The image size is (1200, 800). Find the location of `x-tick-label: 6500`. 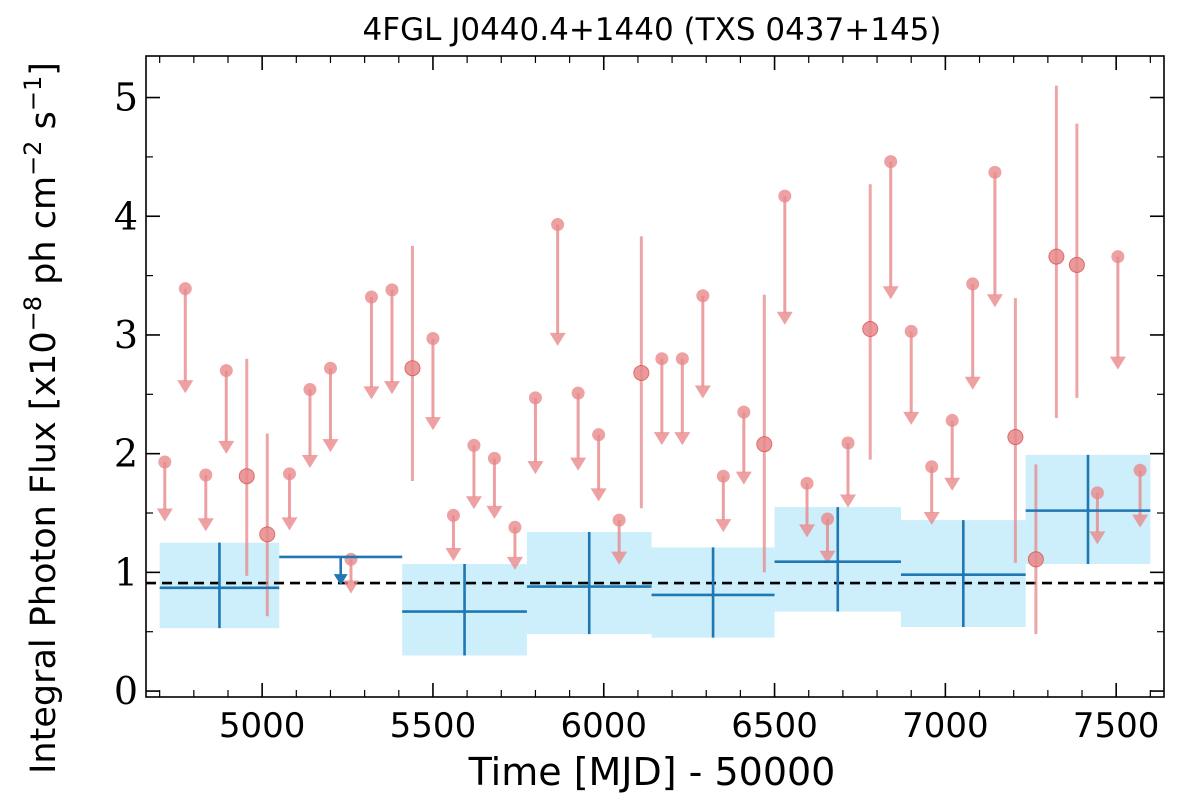

x-tick-label: 6500 is located at coordinates (774, 726).